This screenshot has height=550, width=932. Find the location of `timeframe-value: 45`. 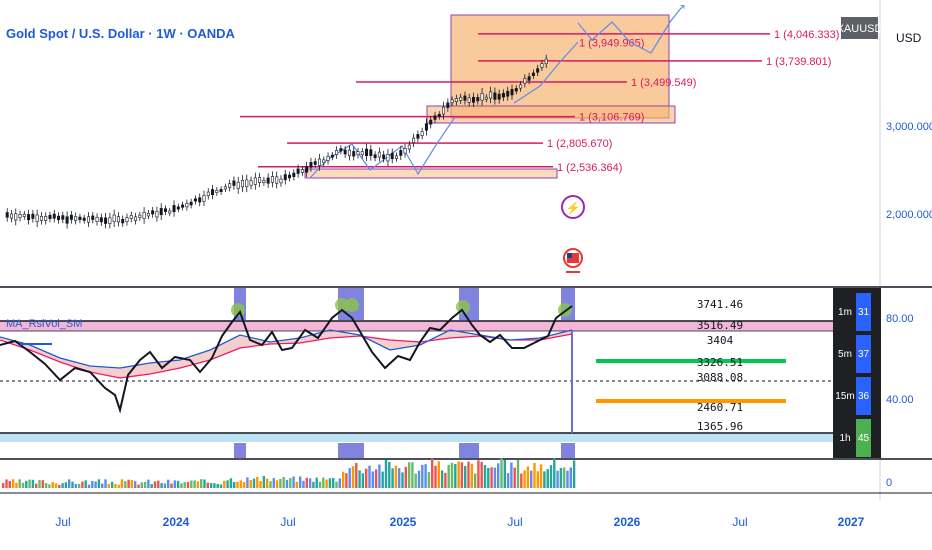

timeframe-value: 45 is located at coordinates (864, 438).